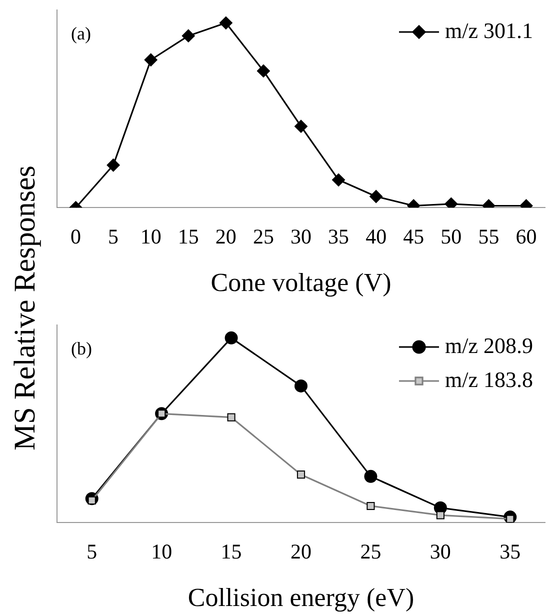 The image size is (557, 615). Describe the element at coordinates (76, 236) in the screenshot. I see `x-tick-label: 0` at that location.